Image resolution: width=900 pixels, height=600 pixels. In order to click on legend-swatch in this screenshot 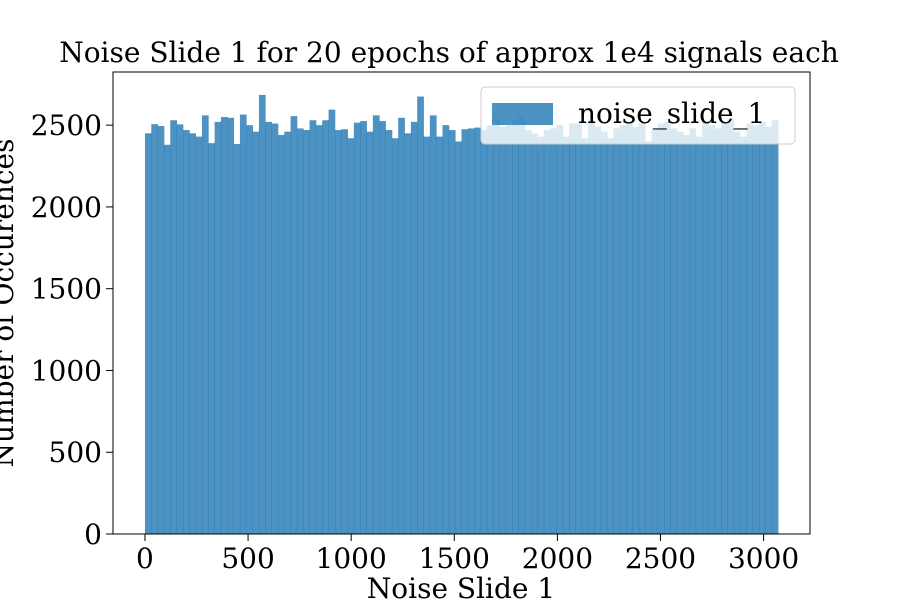, I will do `click(522, 114)`.